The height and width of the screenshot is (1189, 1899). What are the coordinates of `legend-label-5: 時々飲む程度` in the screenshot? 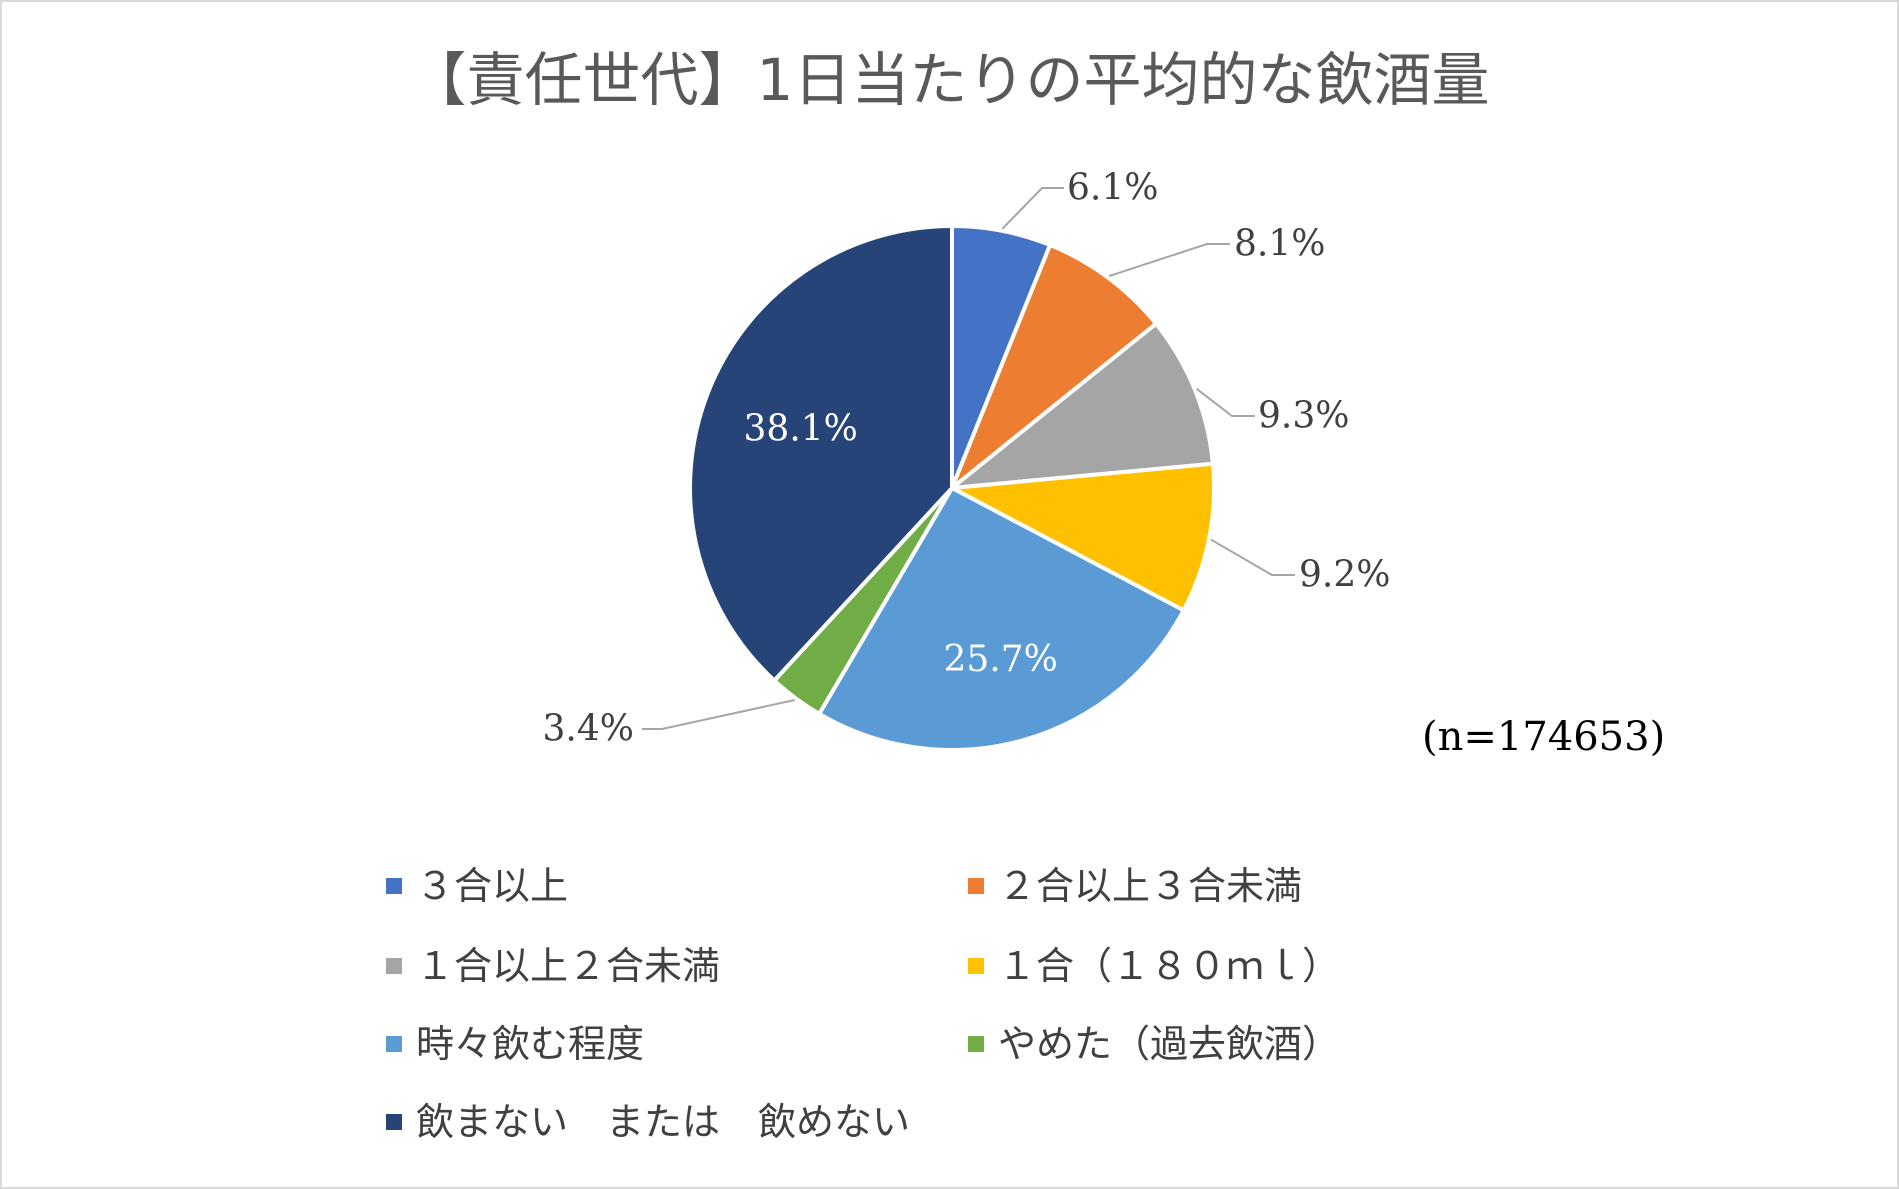 It's located at (530, 1044).